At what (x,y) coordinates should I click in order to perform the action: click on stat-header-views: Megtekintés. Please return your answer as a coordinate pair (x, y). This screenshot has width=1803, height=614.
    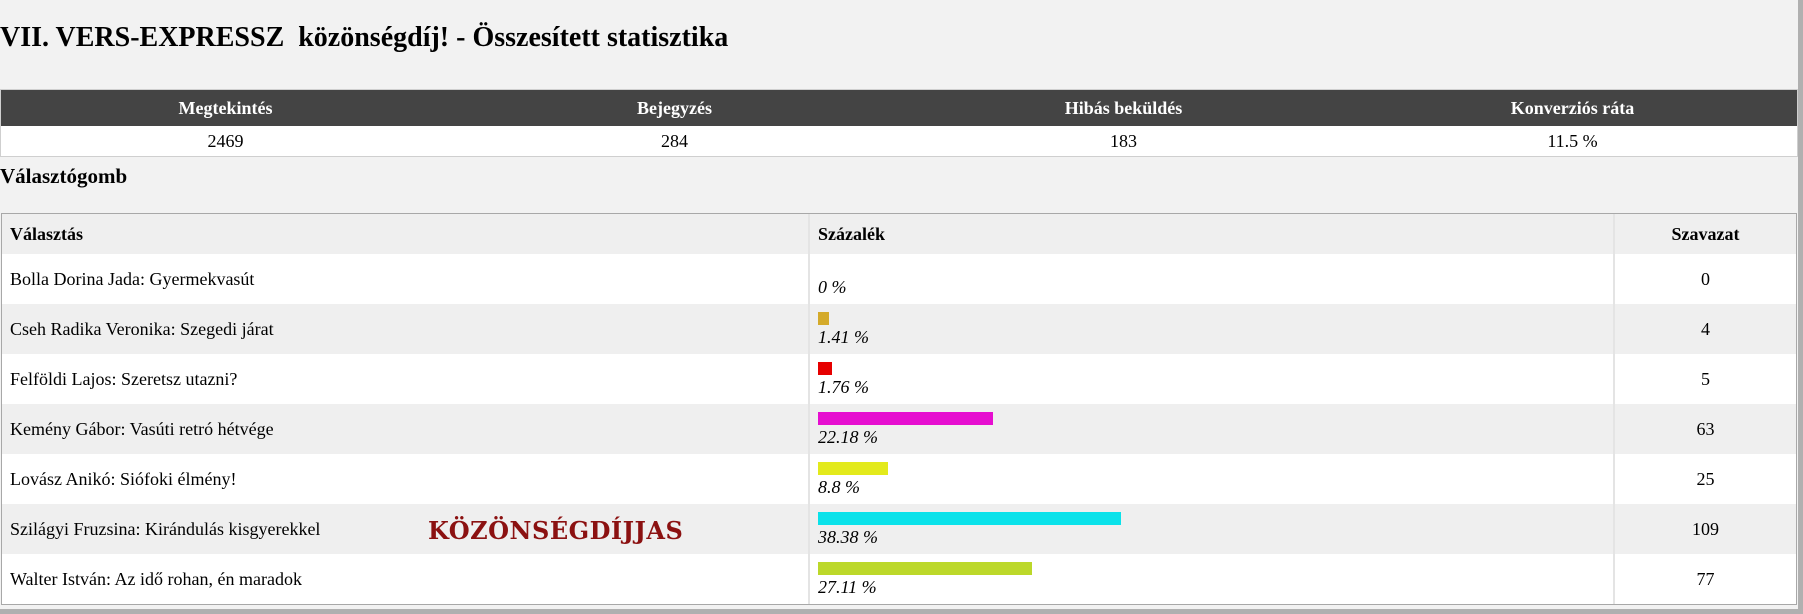
    Looking at the image, I should click on (225, 107).